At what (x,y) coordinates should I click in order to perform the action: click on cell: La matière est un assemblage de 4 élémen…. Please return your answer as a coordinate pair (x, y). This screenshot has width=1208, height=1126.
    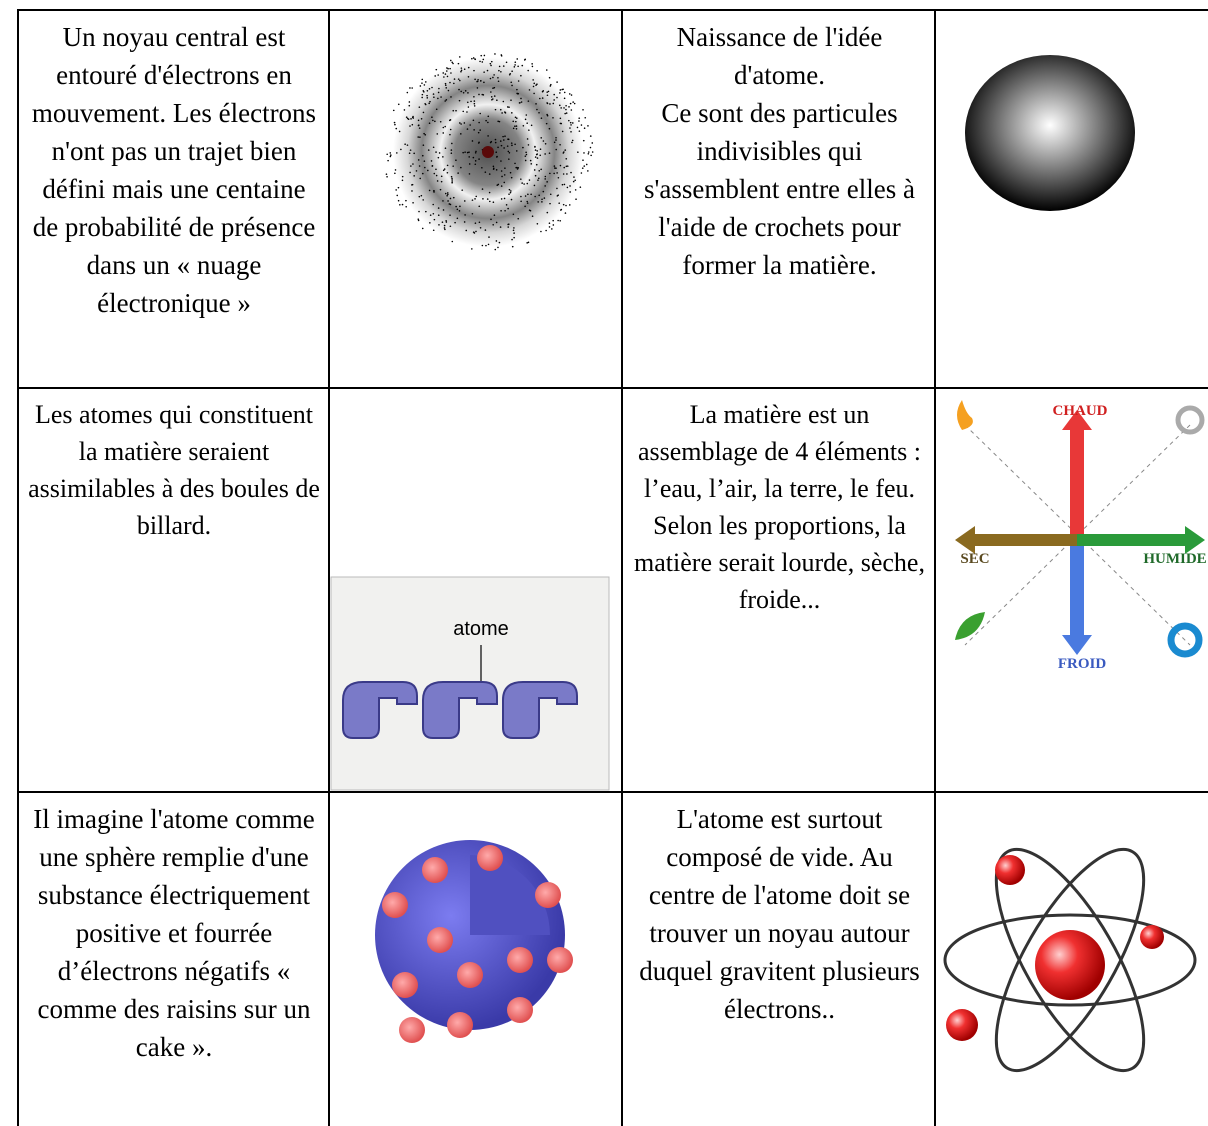
    Looking at the image, I should click on (779, 591).